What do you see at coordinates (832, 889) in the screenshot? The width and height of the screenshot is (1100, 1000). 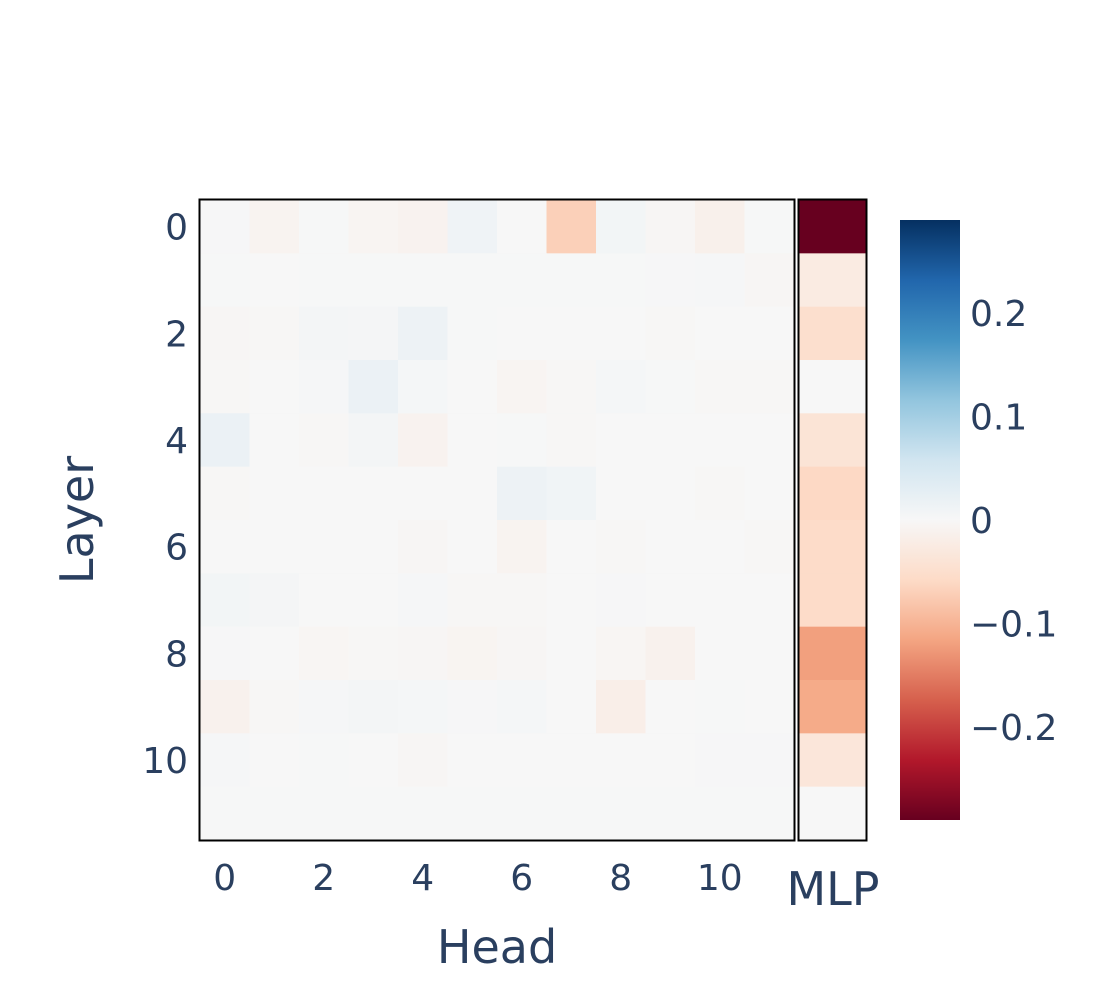 I see `mlp-column-label: MLP` at bounding box center [832, 889].